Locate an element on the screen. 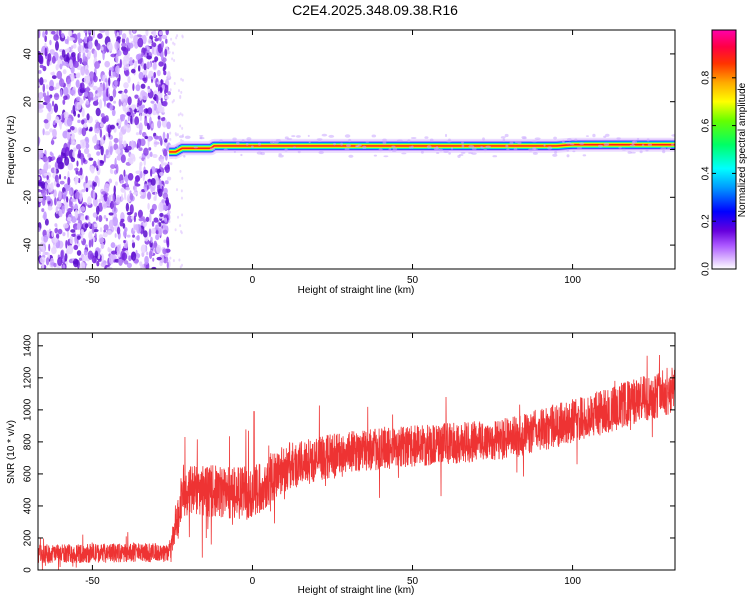 The width and height of the screenshot is (750, 600). spectrogram-y-axis-label: Frequency (Hz) is located at coordinates (11, 150).